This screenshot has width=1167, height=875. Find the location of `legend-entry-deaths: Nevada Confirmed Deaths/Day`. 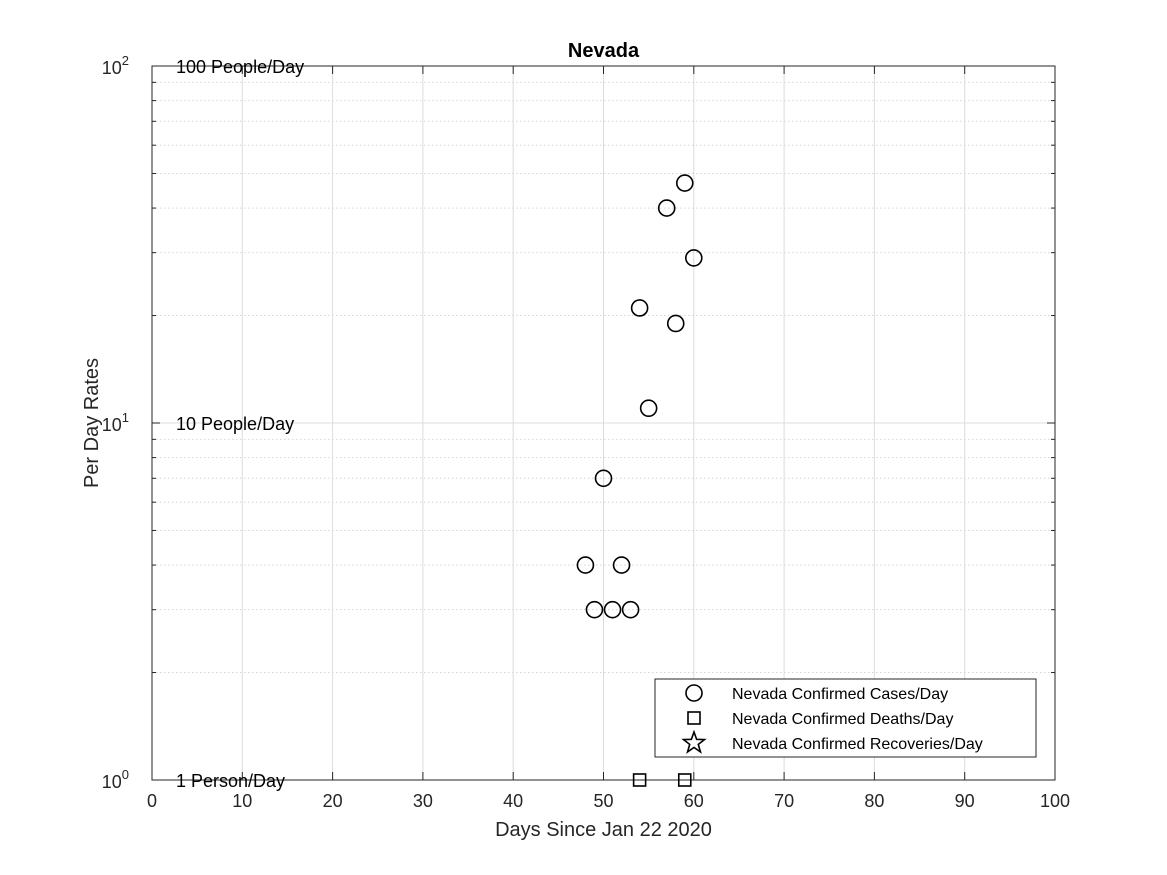

legend-entry-deaths: Nevada Confirmed Deaths/Day is located at coordinates (820, 719).